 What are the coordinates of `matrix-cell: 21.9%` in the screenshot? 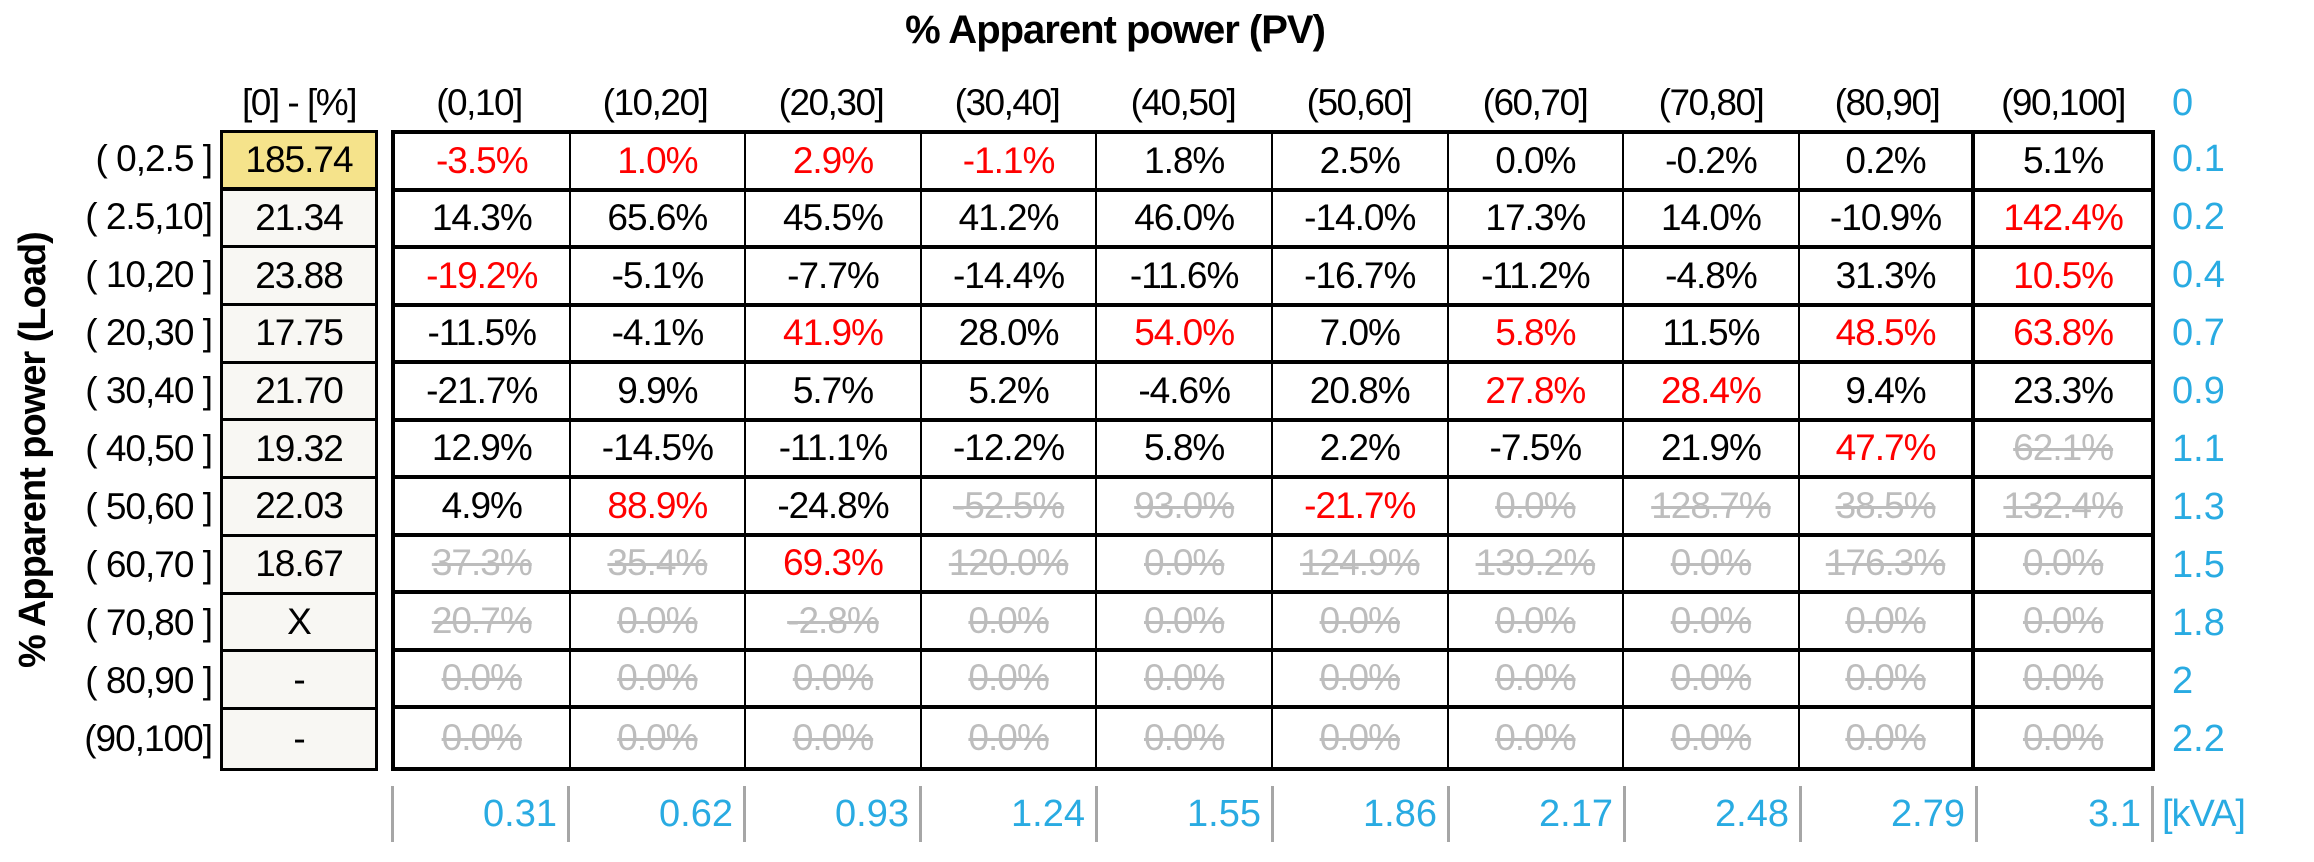 It's located at (1712, 450).